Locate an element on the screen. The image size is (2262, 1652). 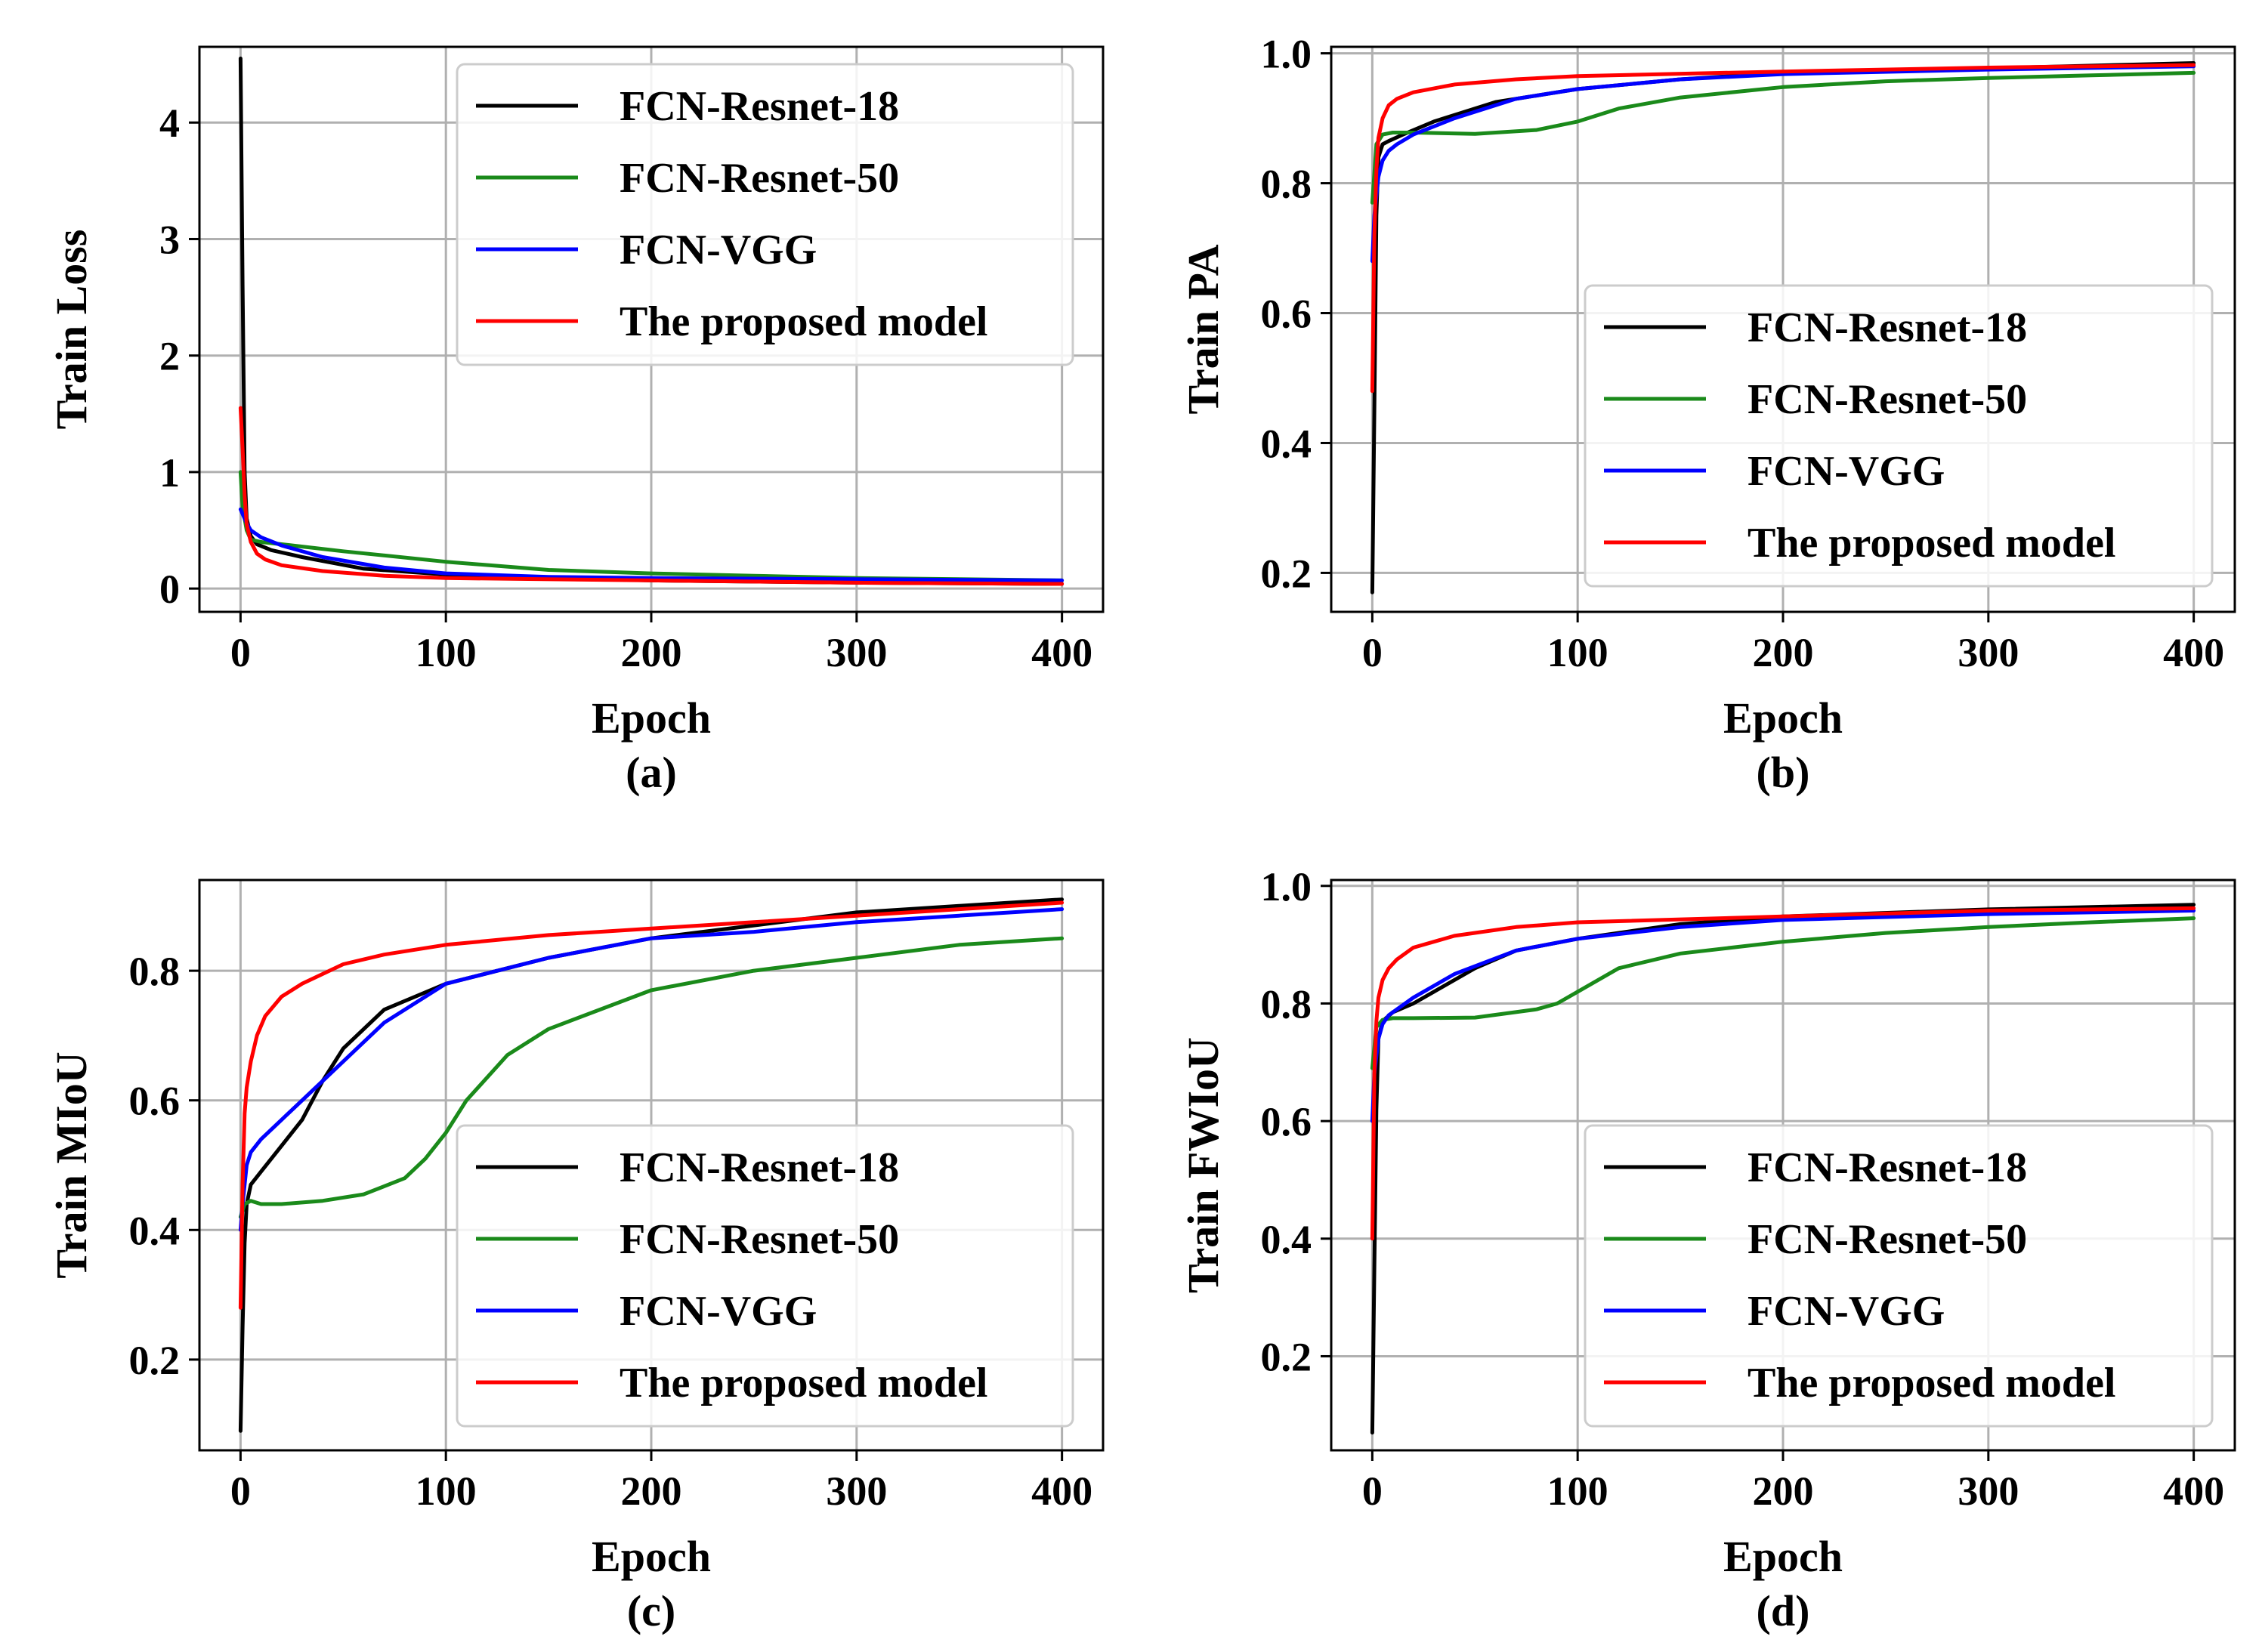
y-tick-label: 3 is located at coordinates (169, 239).